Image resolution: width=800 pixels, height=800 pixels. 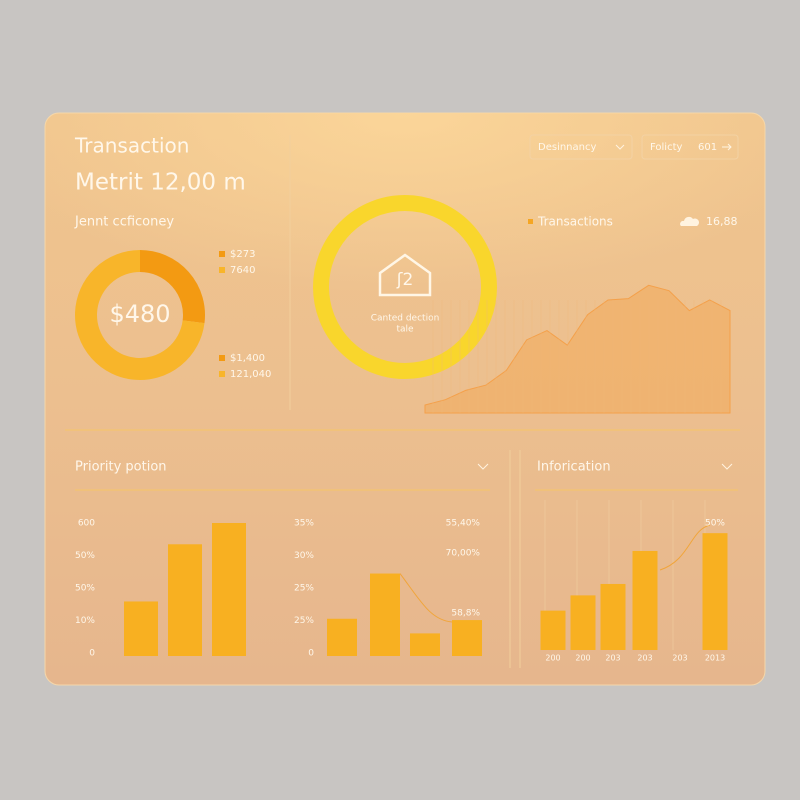 I want to click on title: Transaction, so click(x=131, y=146).